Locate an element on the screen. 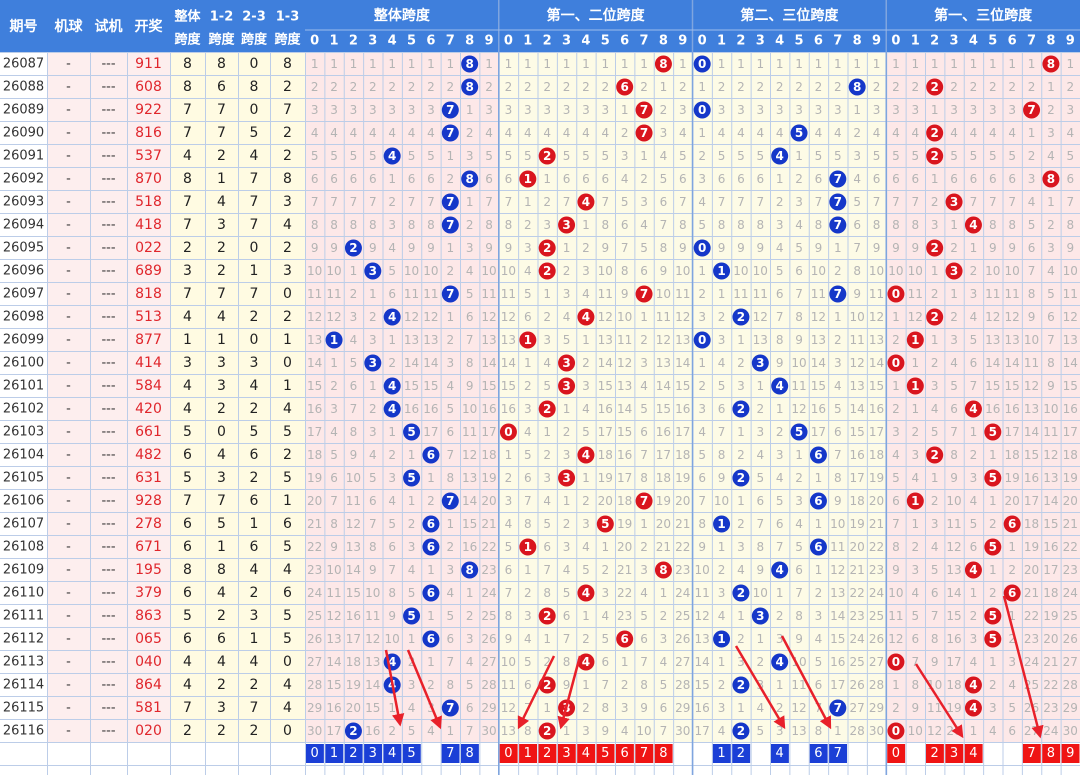  omission-number: 14 is located at coordinates (702, 662).